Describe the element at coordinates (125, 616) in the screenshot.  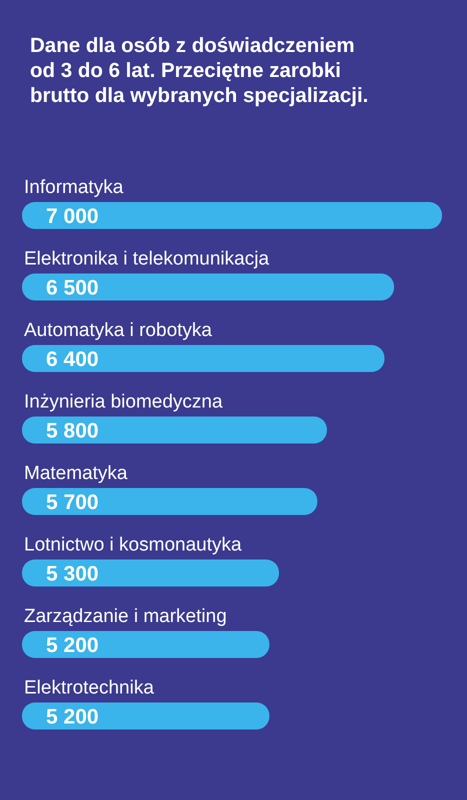
I see `y-tick-label: Zarządzanie i marketing` at that location.